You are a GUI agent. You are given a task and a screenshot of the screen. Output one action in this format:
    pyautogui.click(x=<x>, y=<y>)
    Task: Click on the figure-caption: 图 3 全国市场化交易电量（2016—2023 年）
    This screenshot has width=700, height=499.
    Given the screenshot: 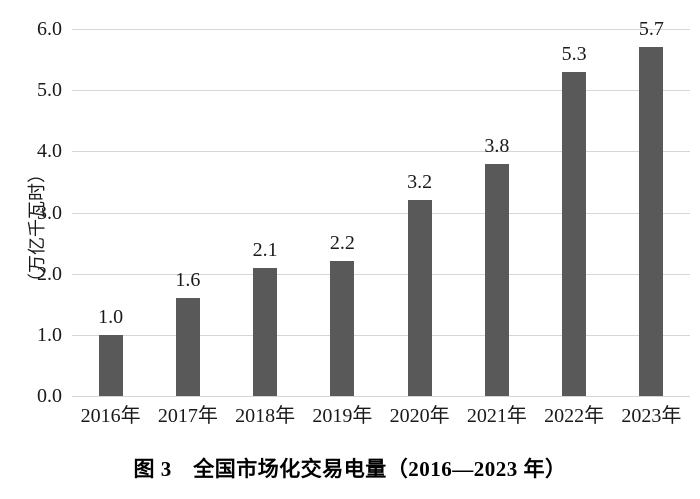 What is the action you would take?
    pyautogui.click(x=350, y=469)
    